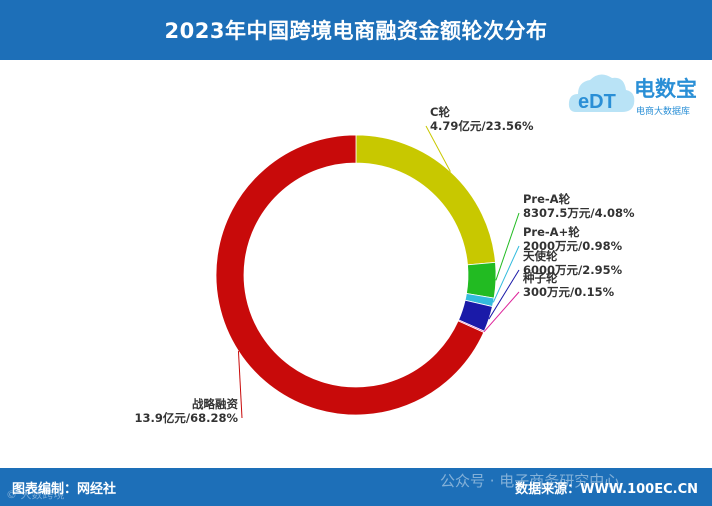 The height and width of the screenshot is (506, 712). I want to click on slice-label-value-3: 6000万元/2.95%, so click(573, 270).